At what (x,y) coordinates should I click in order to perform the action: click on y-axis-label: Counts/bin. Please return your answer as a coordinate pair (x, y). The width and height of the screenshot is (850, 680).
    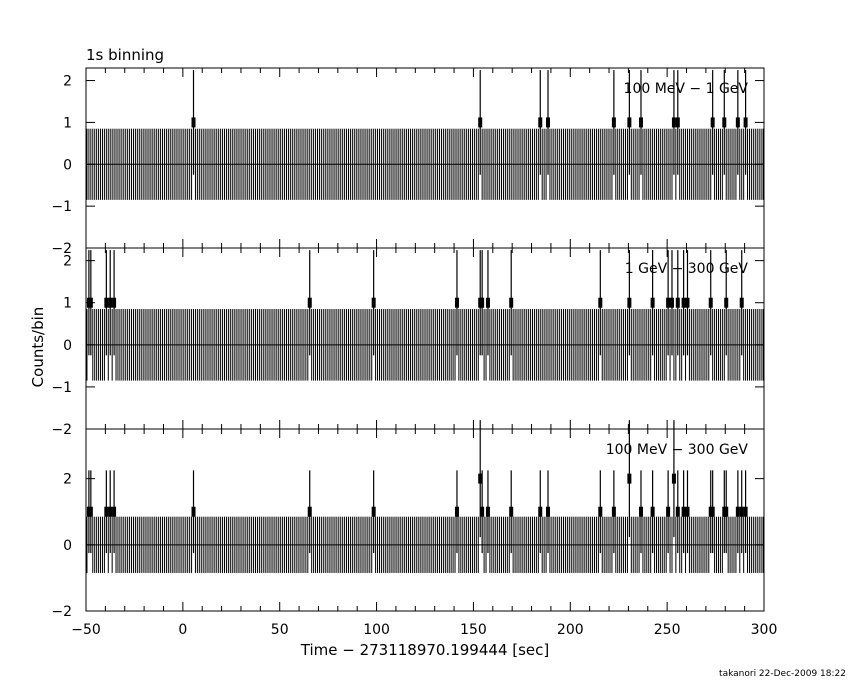
    Looking at the image, I should click on (38, 347).